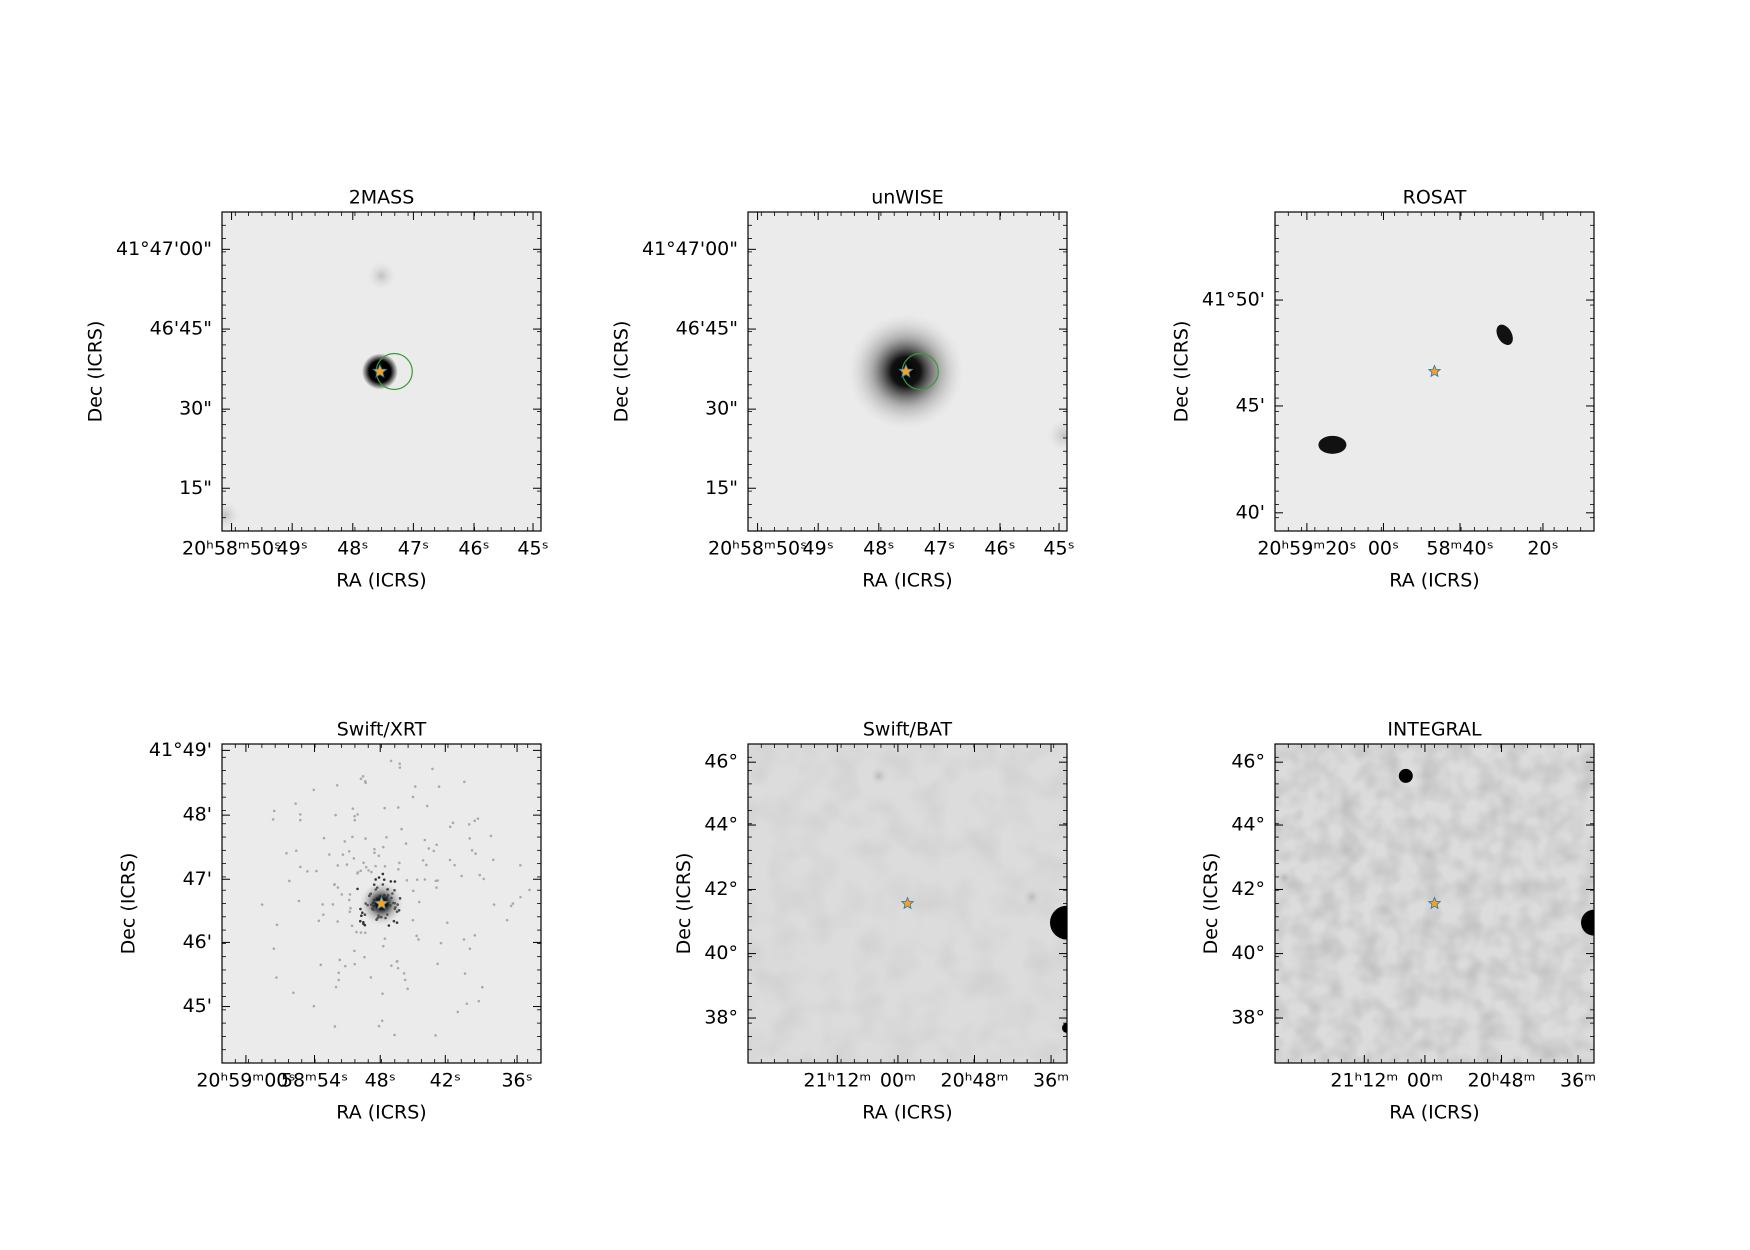 This screenshot has width=1750, height=1250. I want to click on y-tick-label: 46°, so click(721, 762).